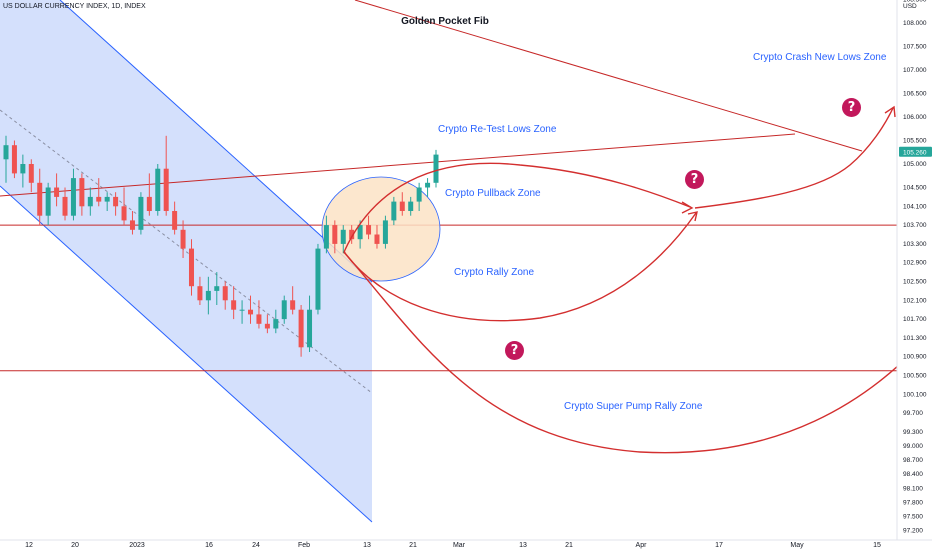 The width and height of the screenshot is (932, 550). I want to click on super-pump-zone-label: Crypto Super Pump Rally Zone, so click(633, 406).